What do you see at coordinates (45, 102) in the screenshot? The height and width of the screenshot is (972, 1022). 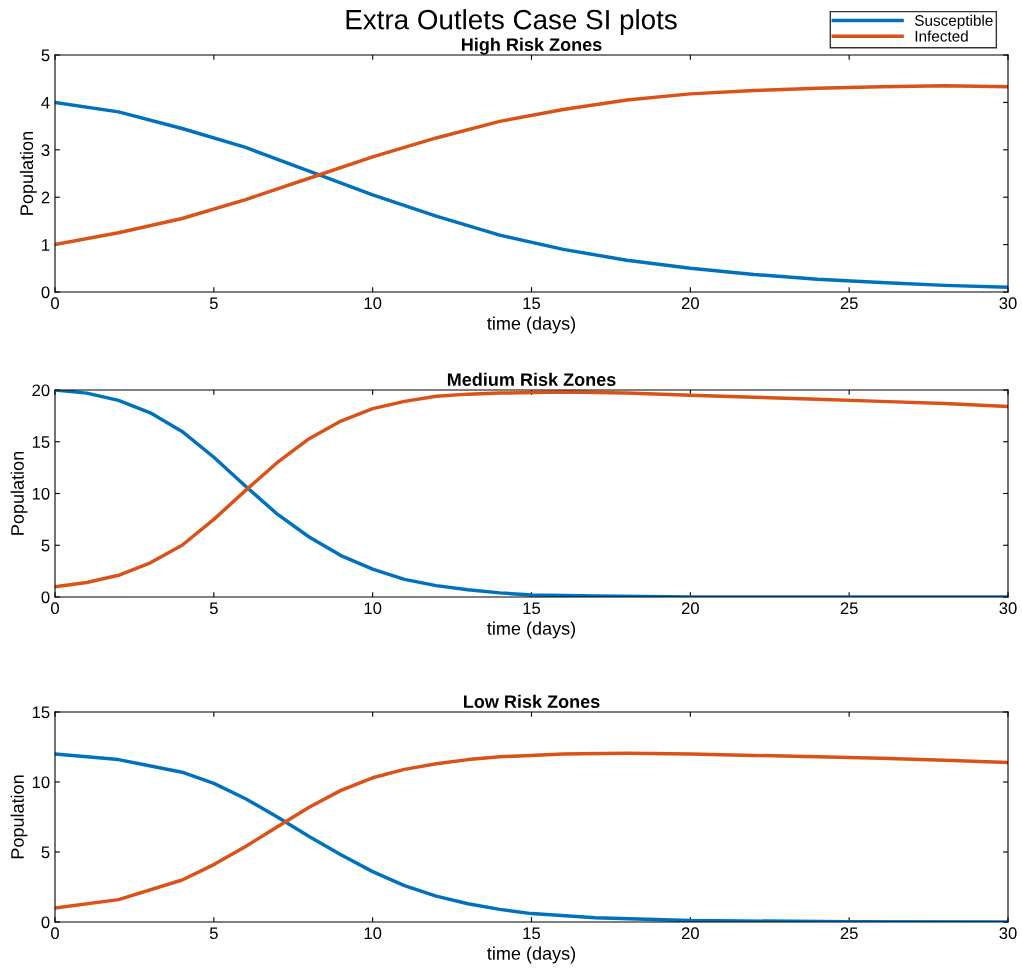 I see `y-tick-label: 4` at bounding box center [45, 102].